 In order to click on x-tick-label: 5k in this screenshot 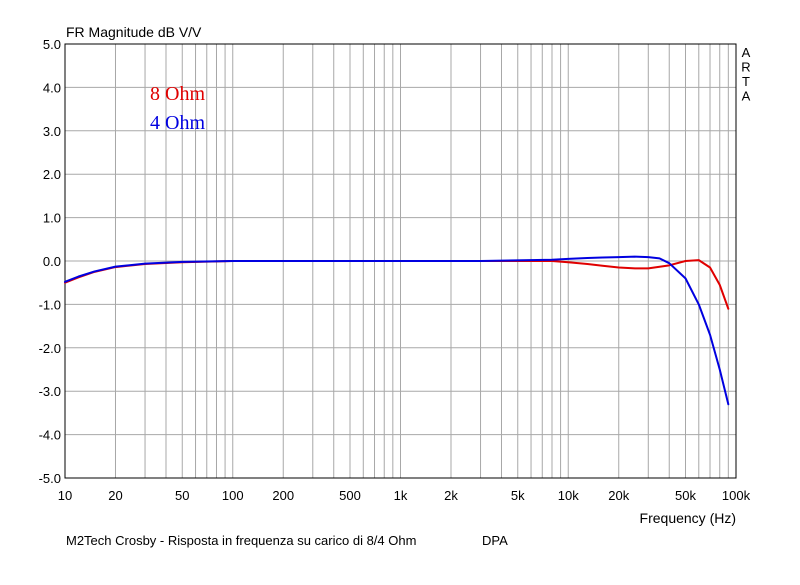, I will do `click(518, 495)`.